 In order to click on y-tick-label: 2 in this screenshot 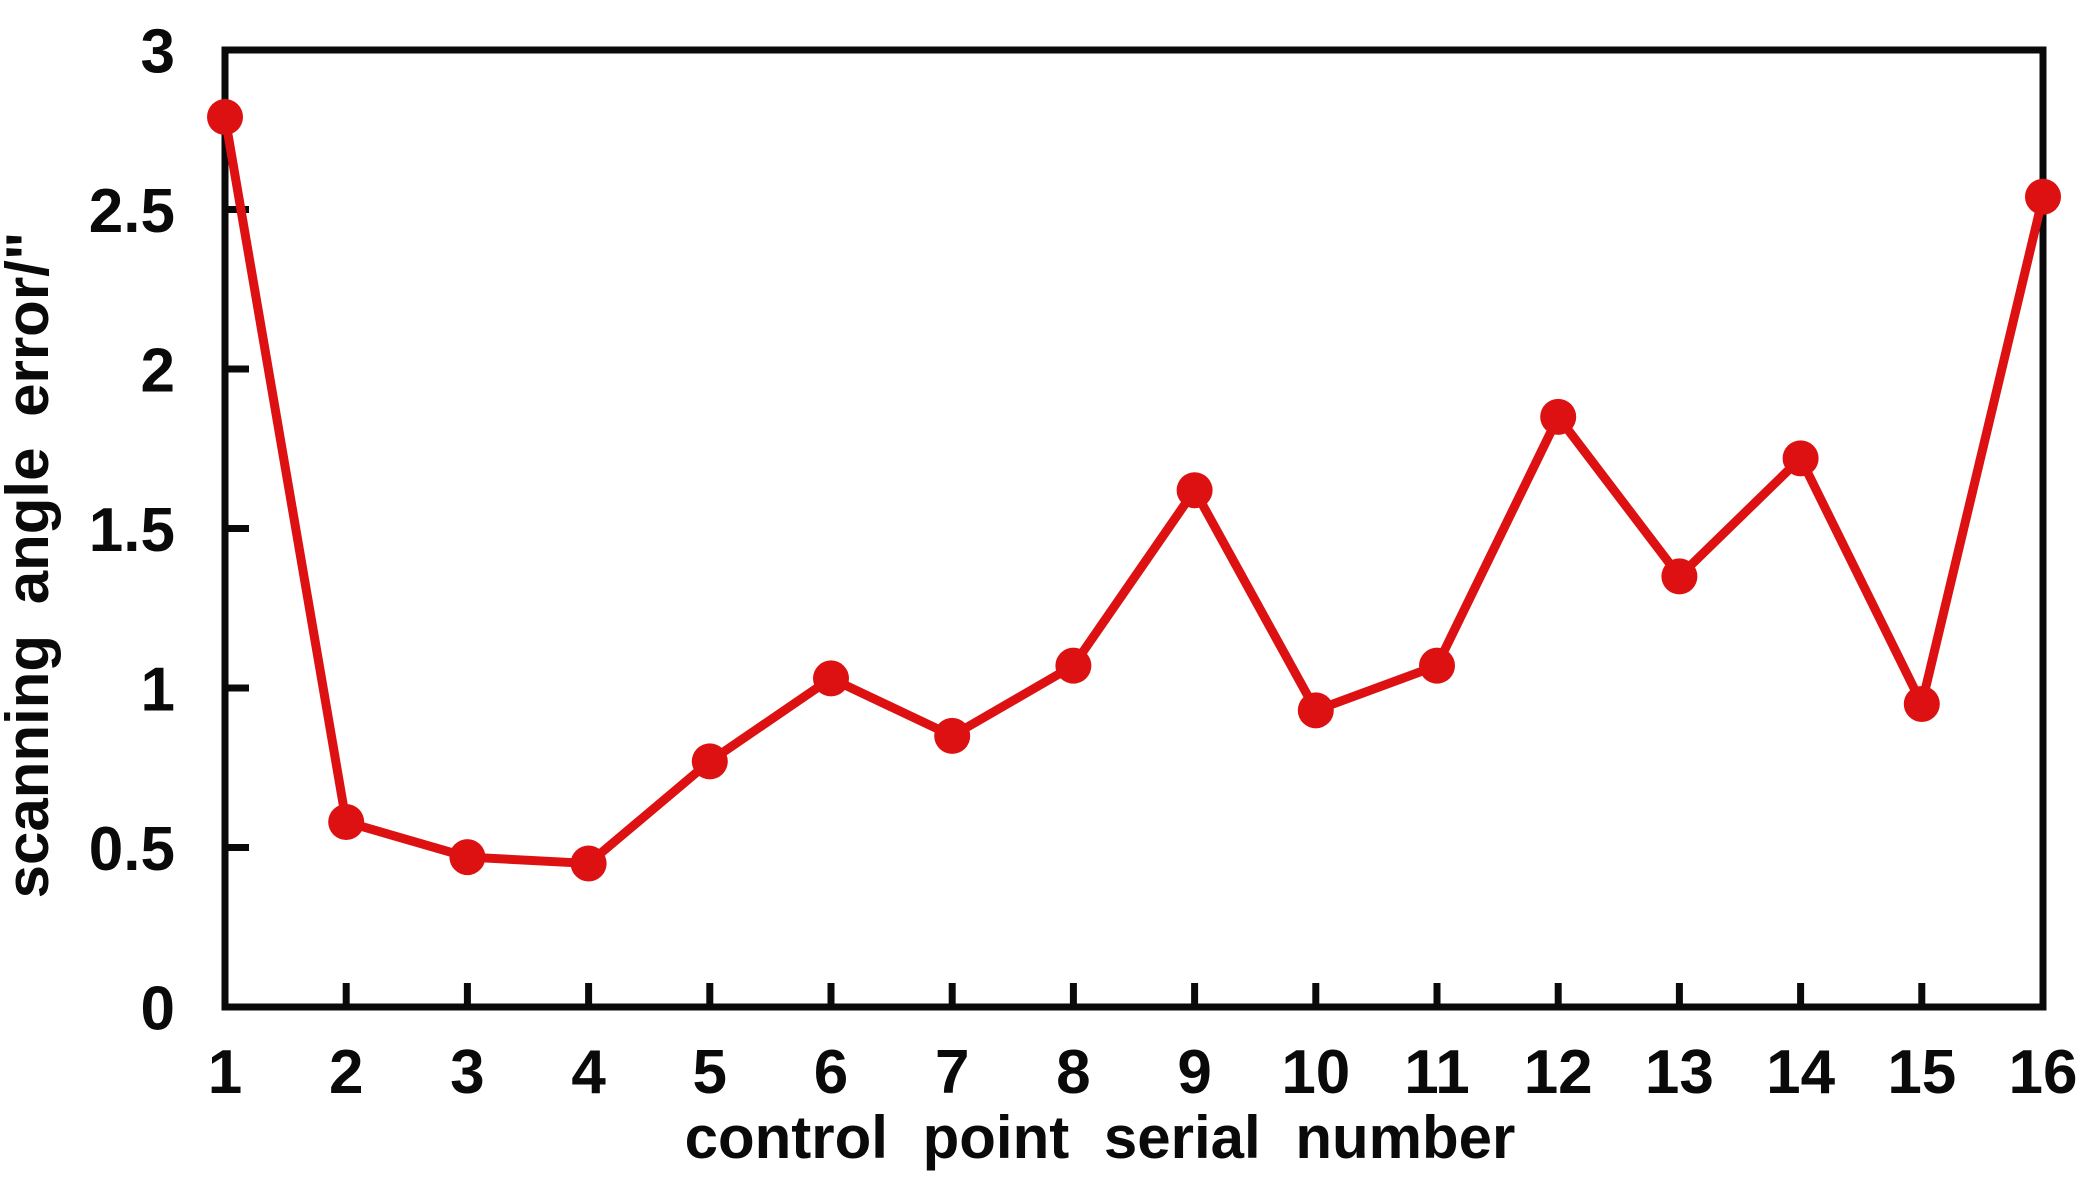, I will do `click(158, 370)`.